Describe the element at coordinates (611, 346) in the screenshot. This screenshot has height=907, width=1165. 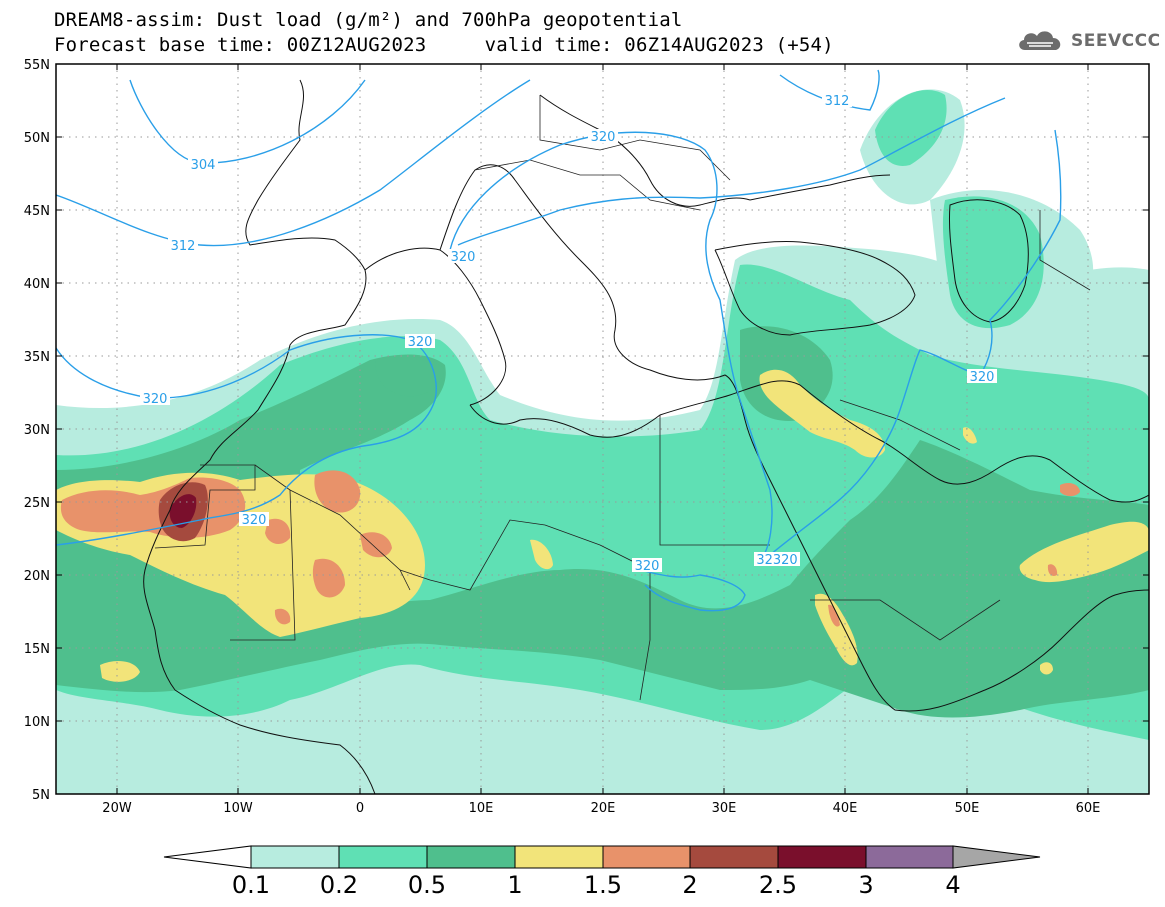
I see `contour-320-central` at that location.